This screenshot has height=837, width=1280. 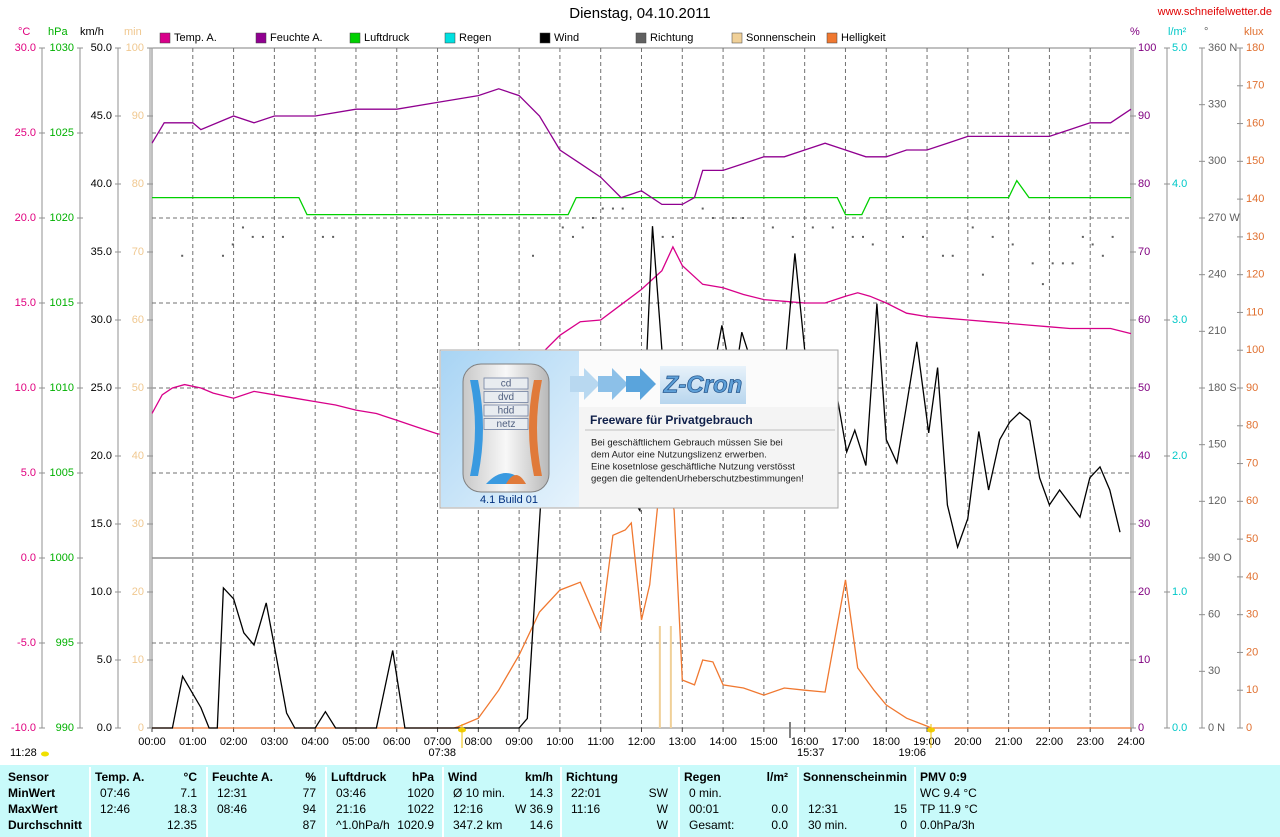 What do you see at coordinates (641, 147) in the screenshot?
I see `series-line` at bounding box center [641, 147].